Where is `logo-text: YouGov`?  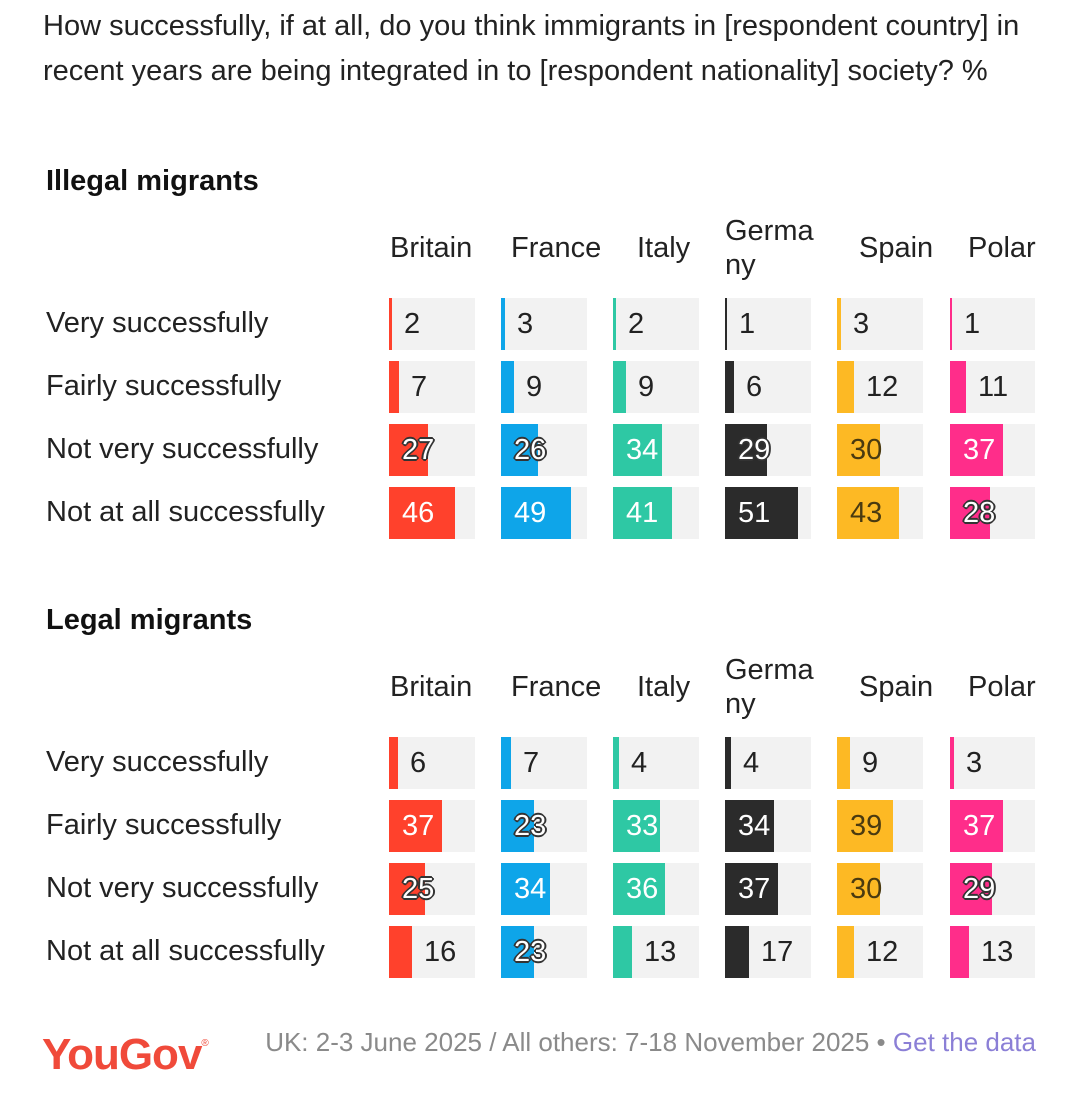
logo-text: YouGov is located at coordinates (122, 1054).